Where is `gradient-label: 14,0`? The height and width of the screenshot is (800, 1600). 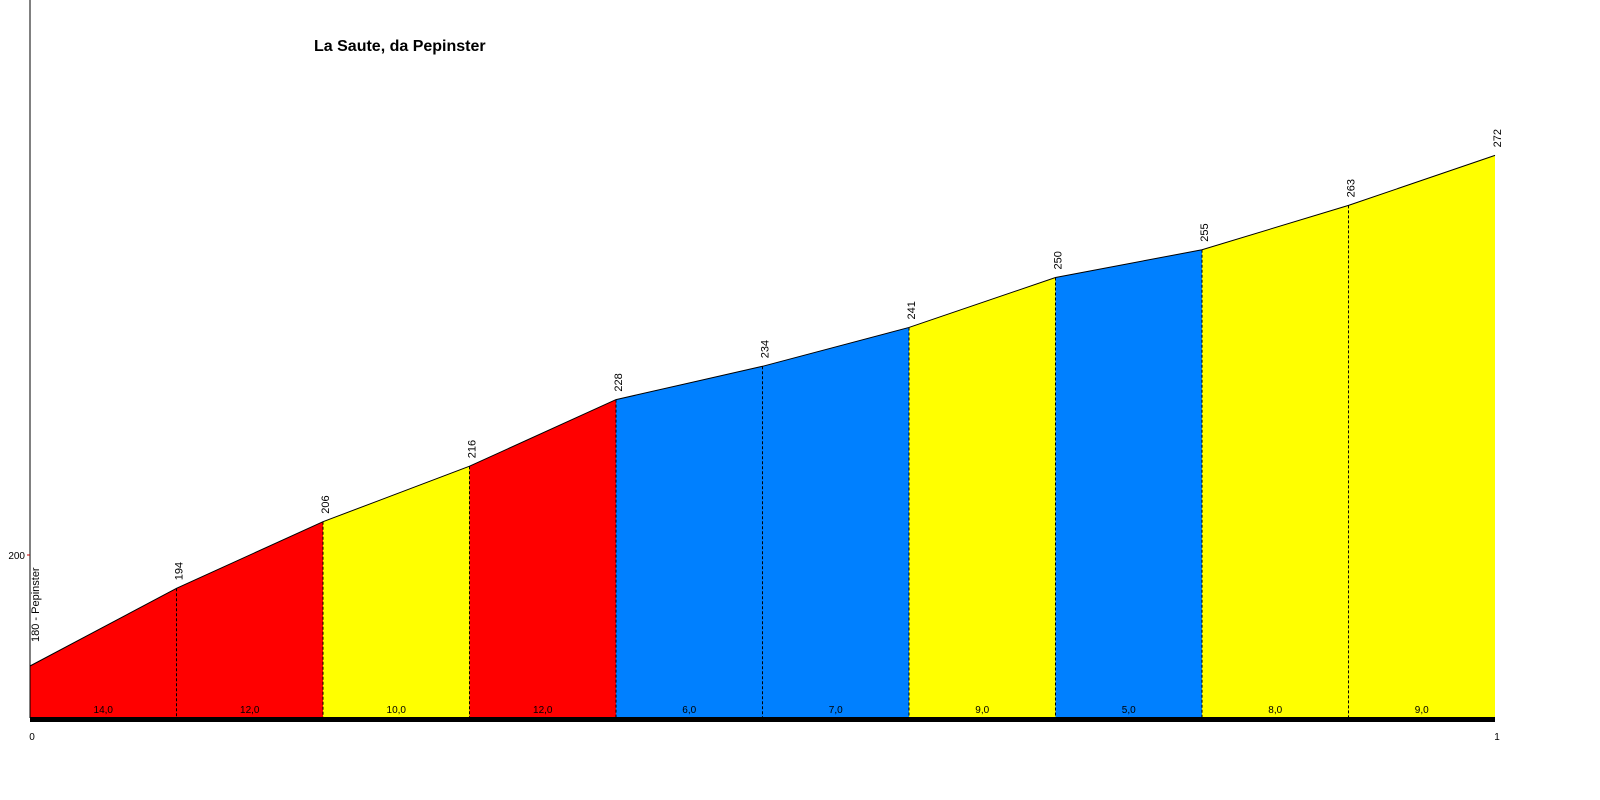 gradient-label: 14,0 is located at coordinates (104, 710).